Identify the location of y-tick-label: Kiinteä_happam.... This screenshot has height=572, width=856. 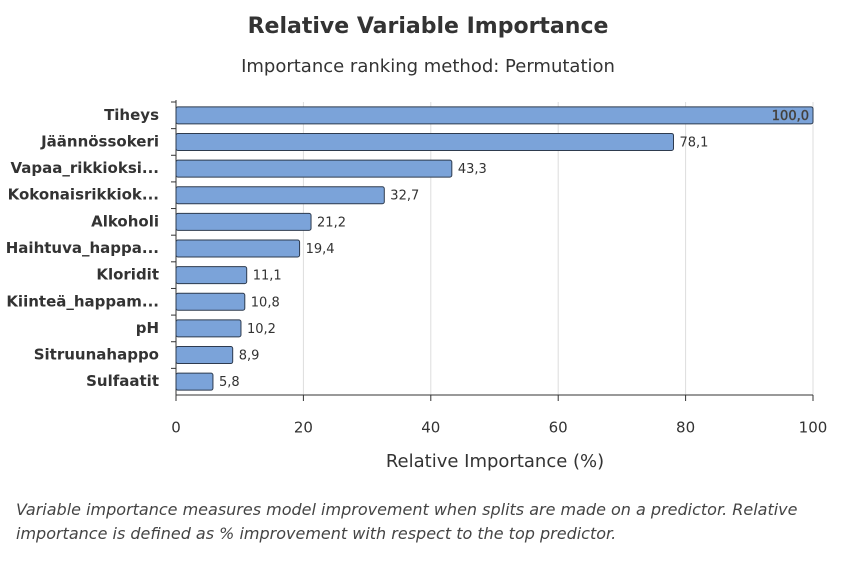
(82, 301).